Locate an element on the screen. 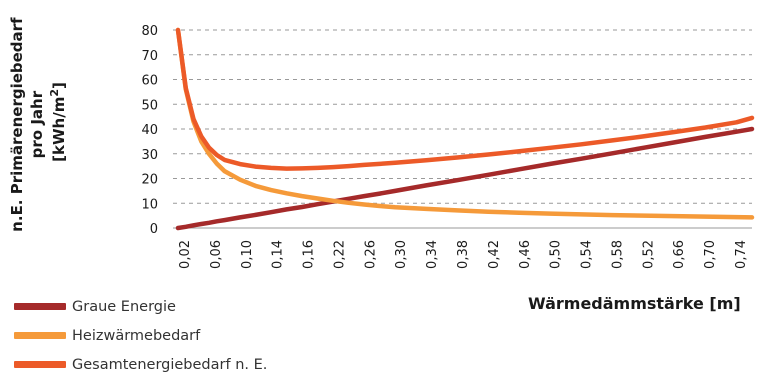 The image size is (762, 379). x-tick-label: 0,46 is located at coordinates (525, 254).